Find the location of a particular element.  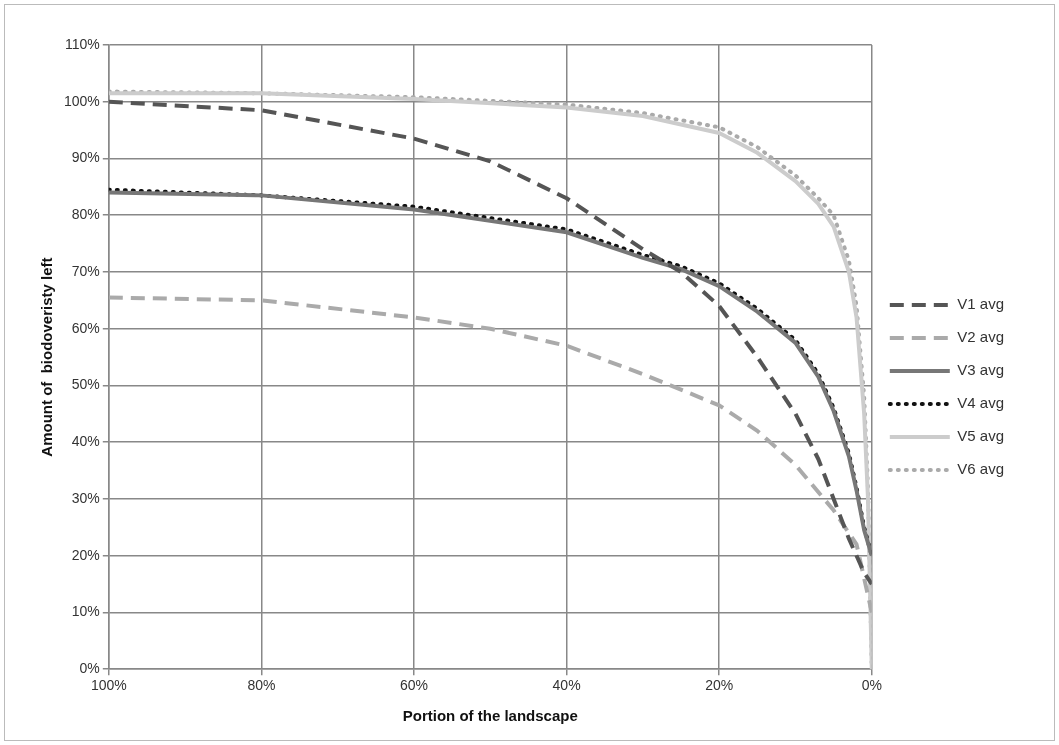

legend-label: V1 avg is located at coordinates (980, 304).